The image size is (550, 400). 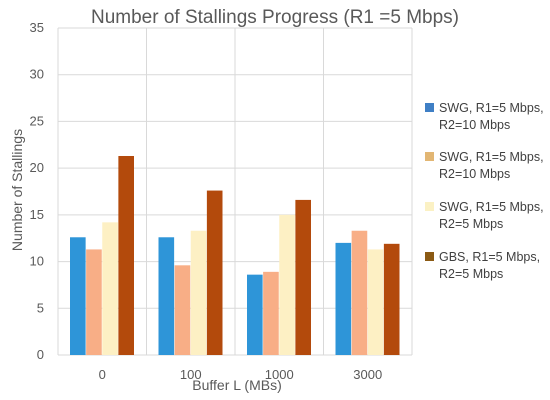 I want to click on y-tick-labels: 0 5 10 15 20 25 30 35, so click(x=37, y=191).